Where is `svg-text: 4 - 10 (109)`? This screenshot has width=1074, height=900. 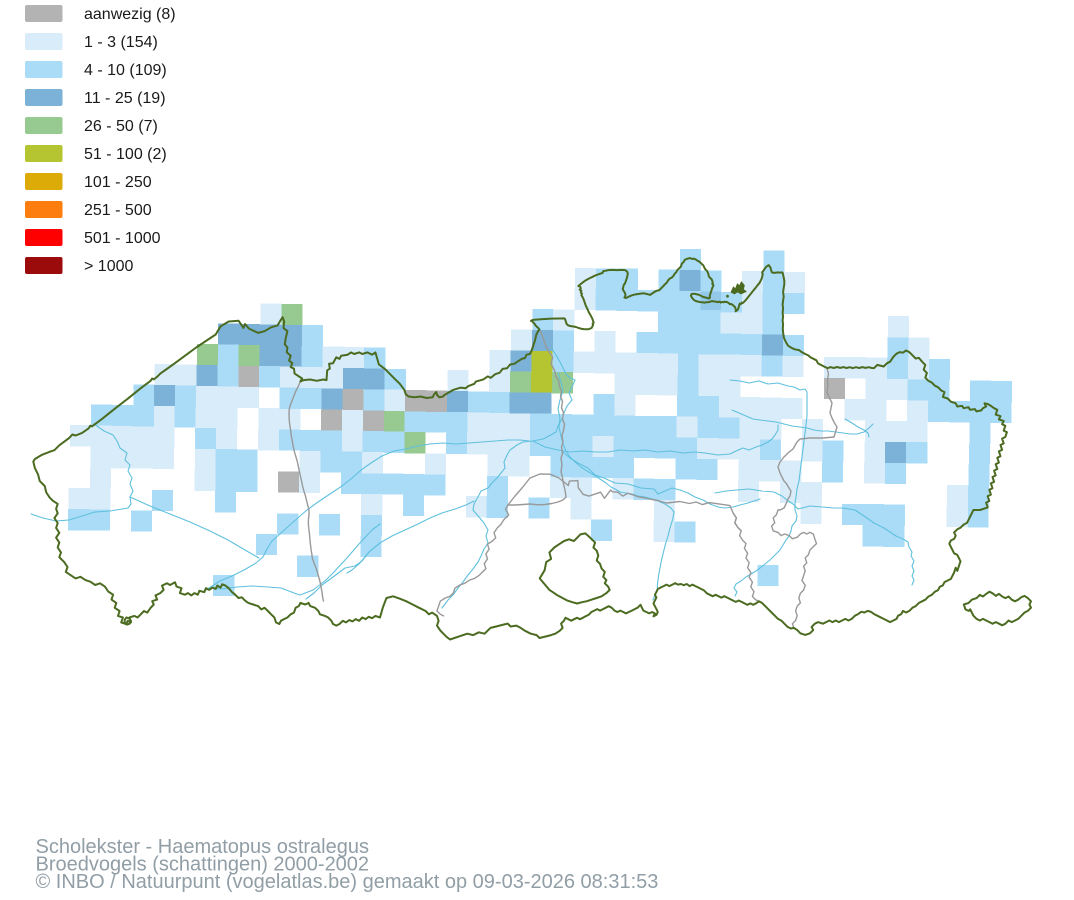
svg-text: 4 - 10 (109) is located at coordinates (125, 70).